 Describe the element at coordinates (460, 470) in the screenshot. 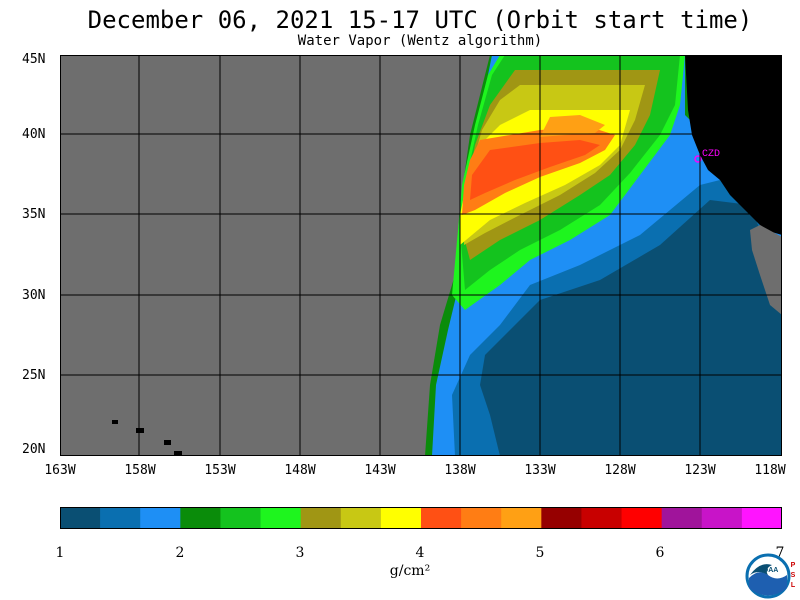

I see `lon-label-138w: 138W` at that location.